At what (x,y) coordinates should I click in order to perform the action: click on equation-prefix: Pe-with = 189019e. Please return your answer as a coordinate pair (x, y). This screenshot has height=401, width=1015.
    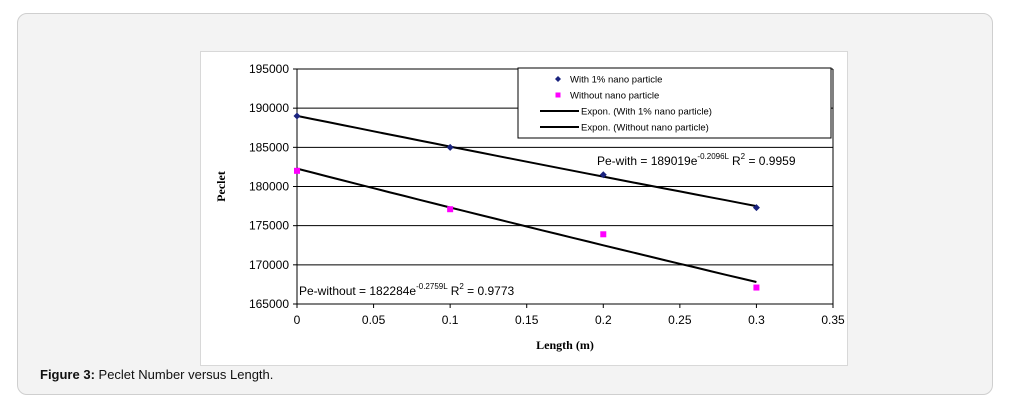
    Looking at the image, I should click on (647, 161).